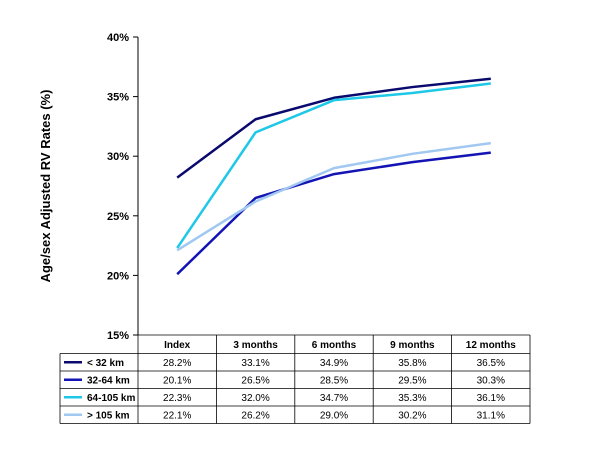 This screenshot has height=450, width=600. I want to click on category-label: Index, so click(177, 345).